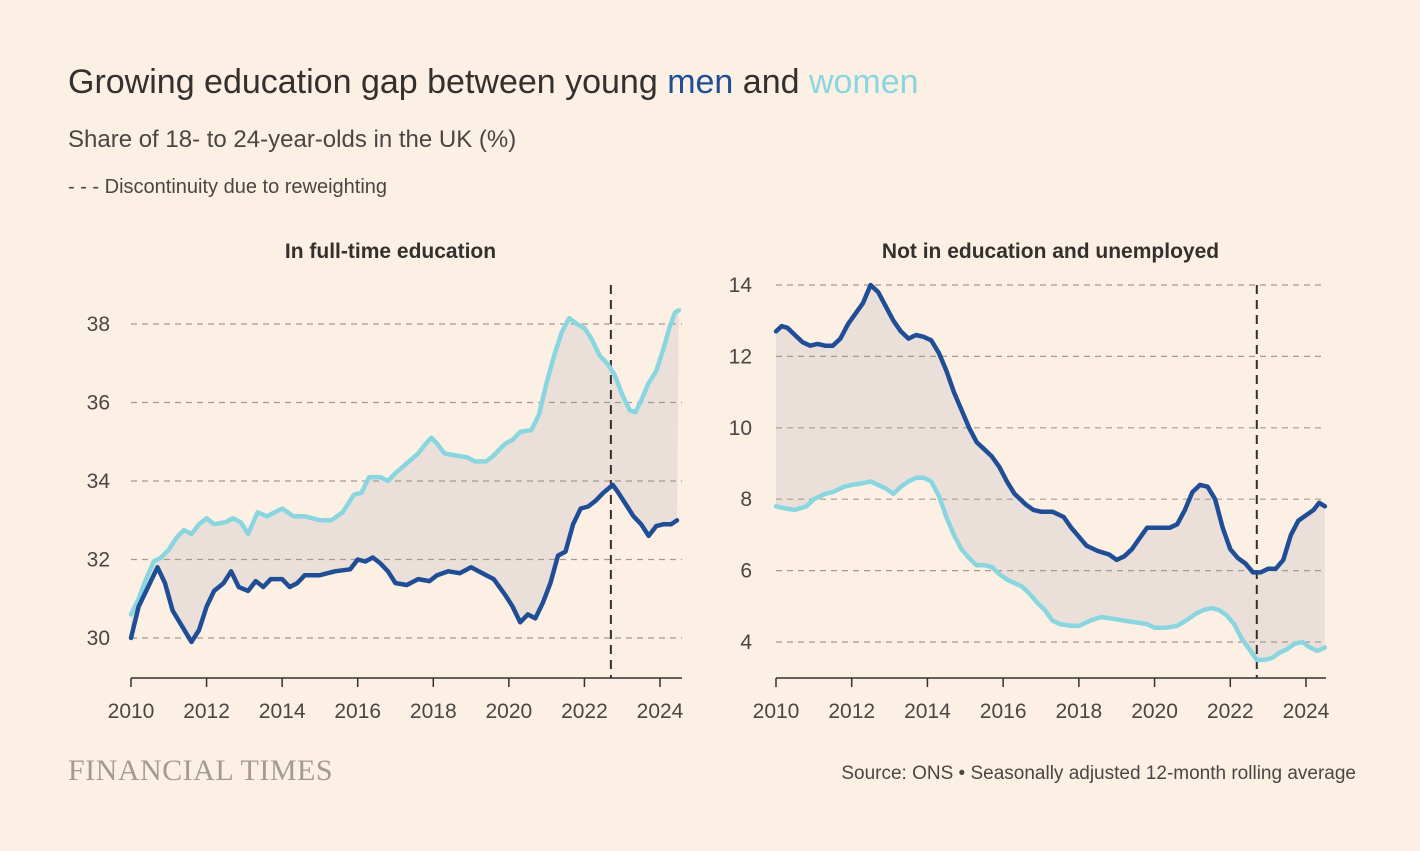 The width and height of the screenshot is (1420, 851). Describe the element at coordinates (1078, 711) in the screenshot. I see `panel2-xtick-2018: 2018` at that location.